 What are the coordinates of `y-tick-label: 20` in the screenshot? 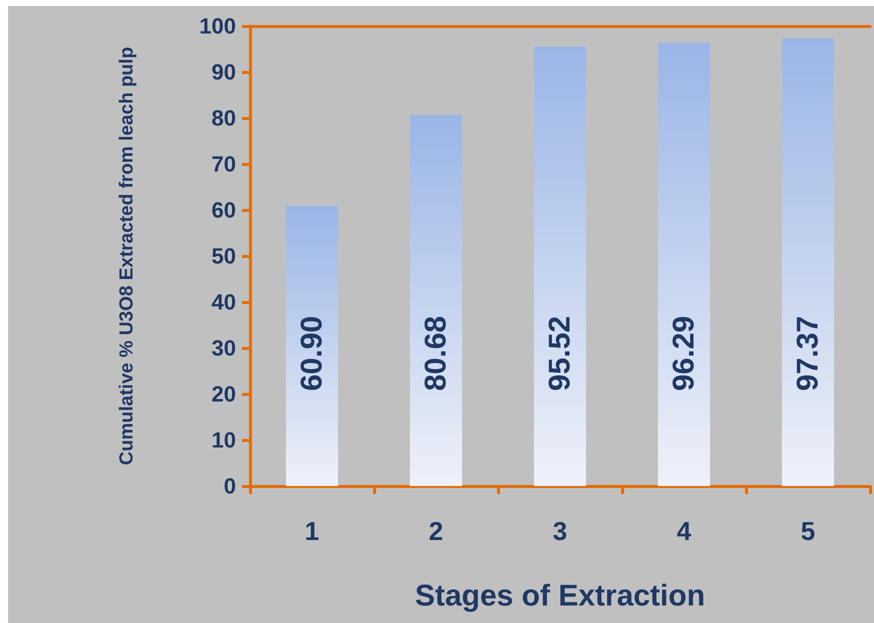 It's located at (224, 394).